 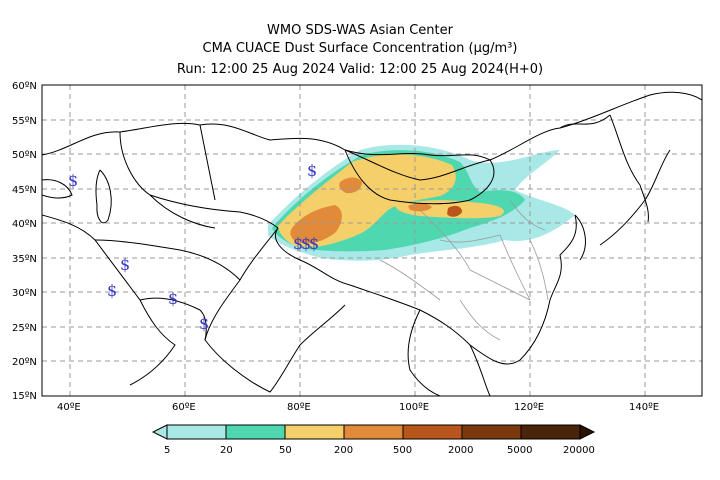 I want to click on colorbar-tick: 5, so click(x=167, y=450).